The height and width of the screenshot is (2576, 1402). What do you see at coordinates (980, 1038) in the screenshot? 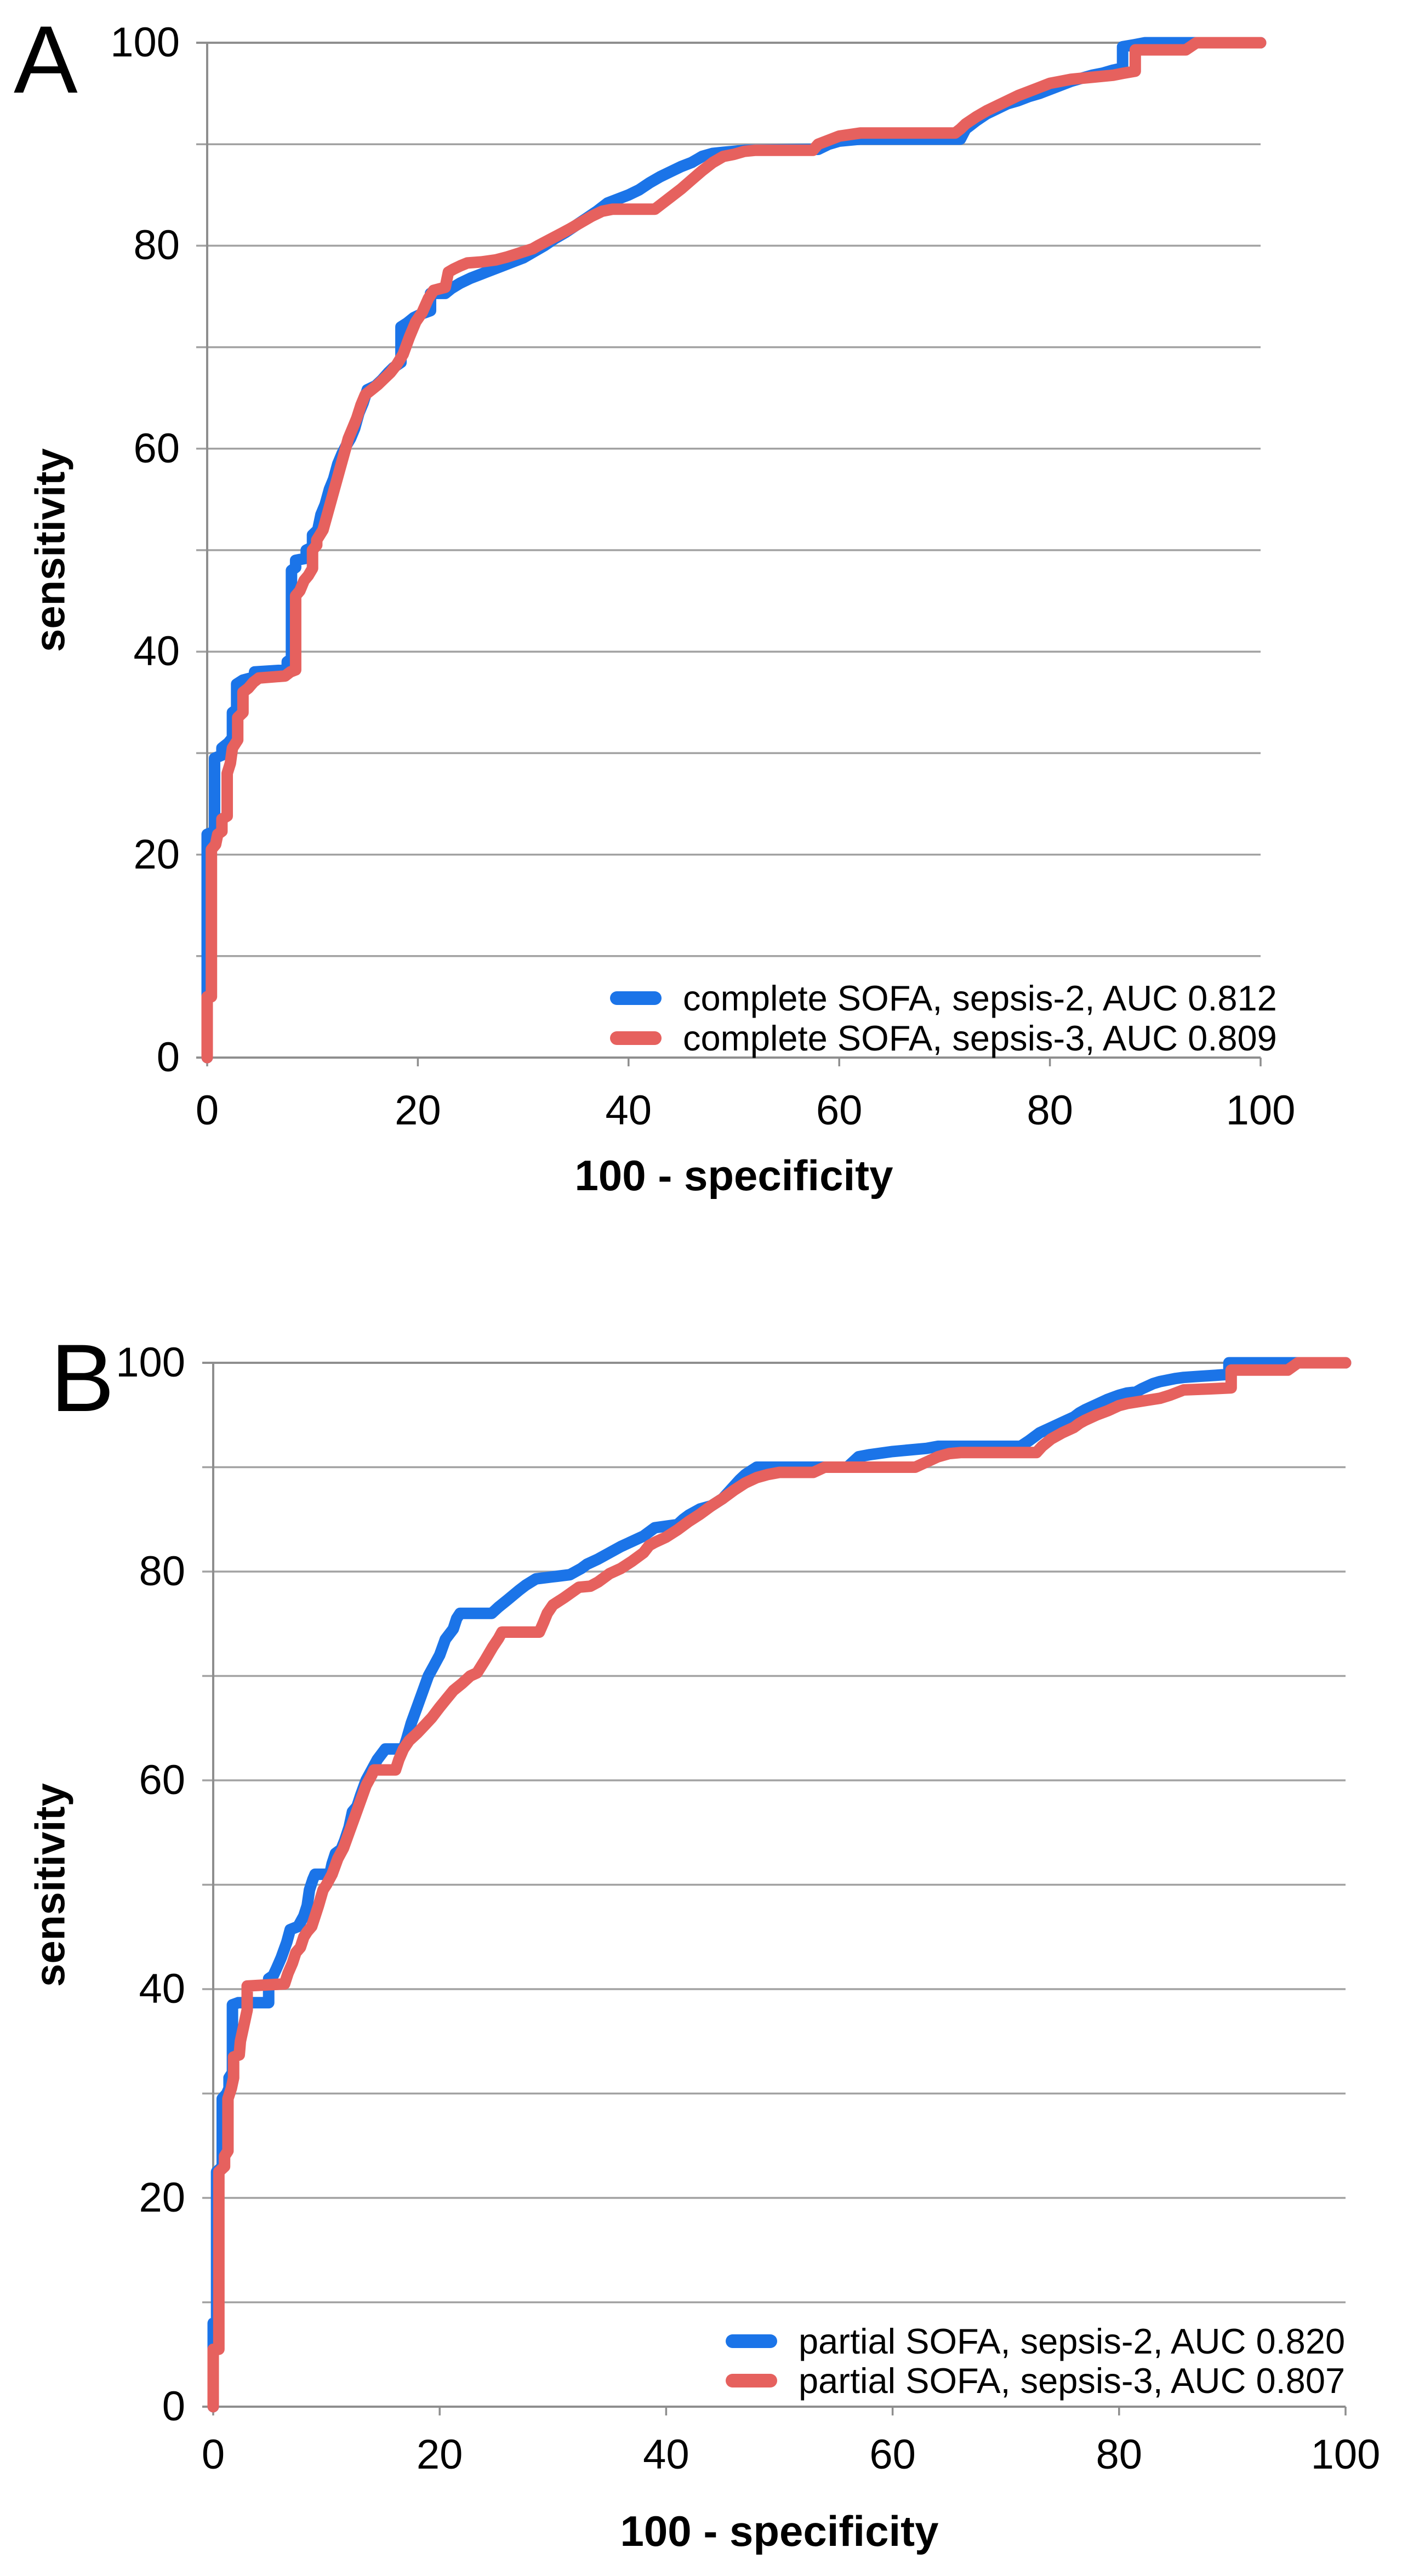
I see `legend-label: complete SOFA, sepsis-3, AUC 0.809` at bounding box center [980, 1038].